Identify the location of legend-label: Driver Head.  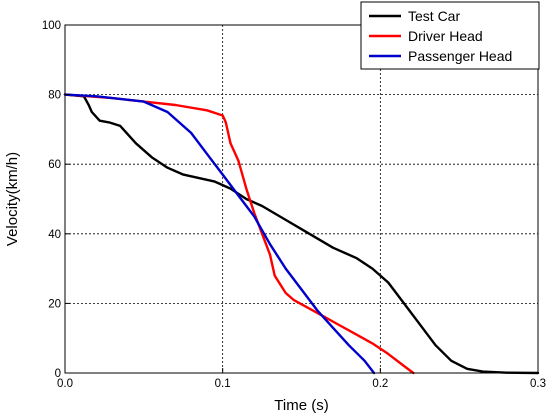
(445, 36).